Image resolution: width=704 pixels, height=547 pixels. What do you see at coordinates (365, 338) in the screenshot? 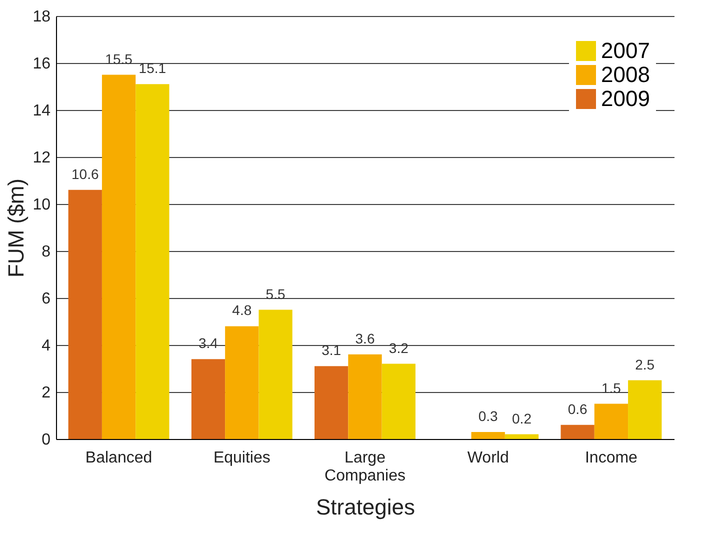
I see `data-label: 3.6` at bounding box center [365, 338].